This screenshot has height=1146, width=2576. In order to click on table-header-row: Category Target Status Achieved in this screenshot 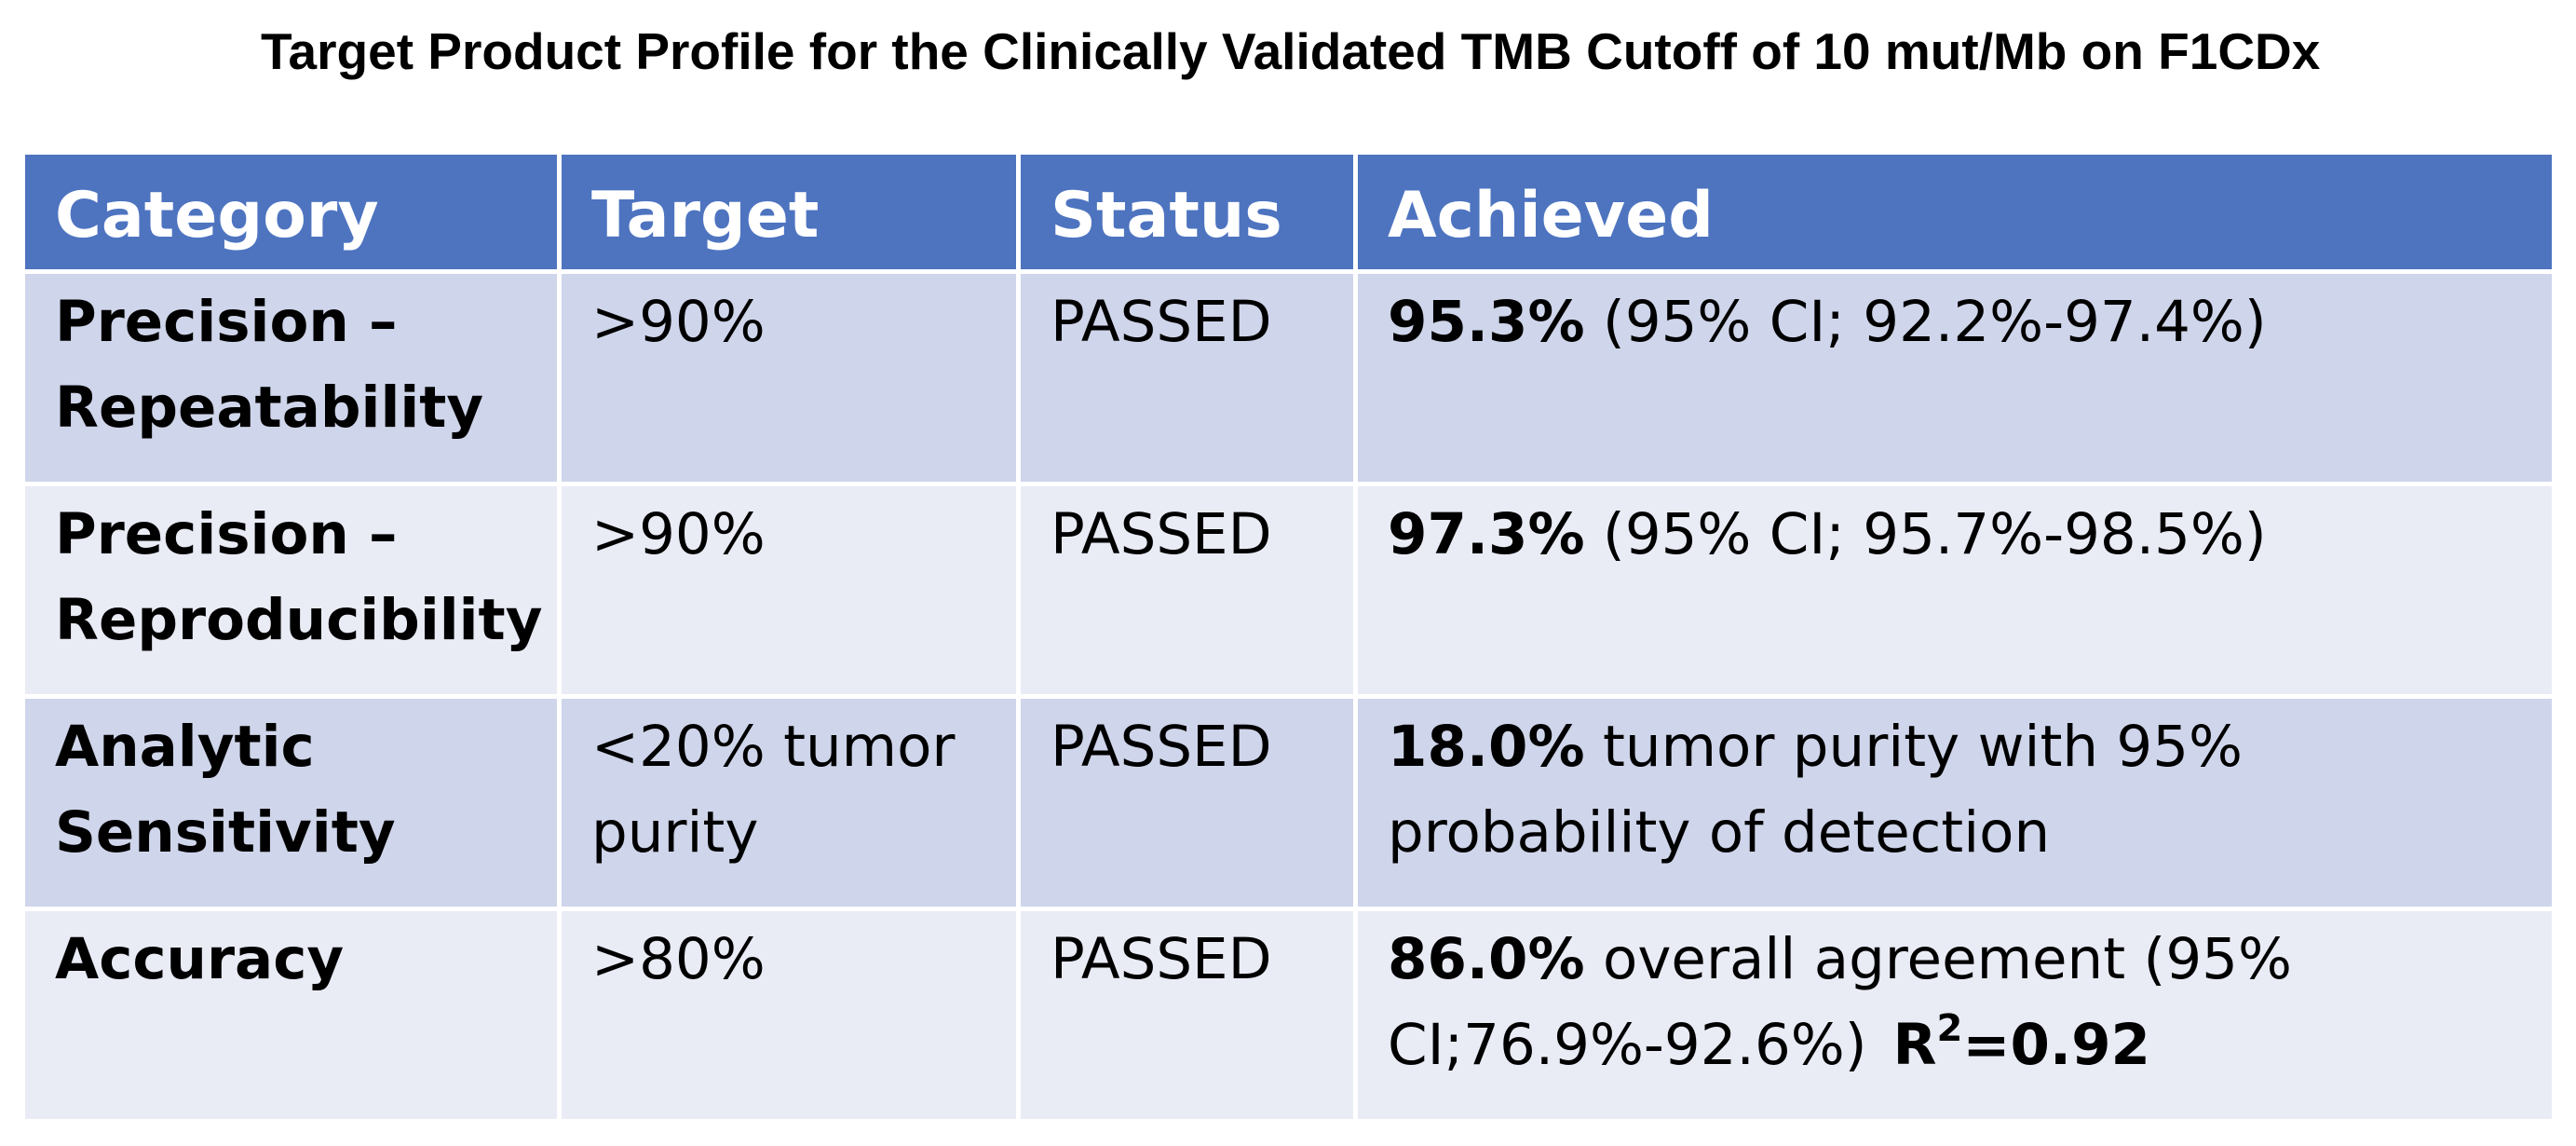, I will do `click(1288, 212)`.